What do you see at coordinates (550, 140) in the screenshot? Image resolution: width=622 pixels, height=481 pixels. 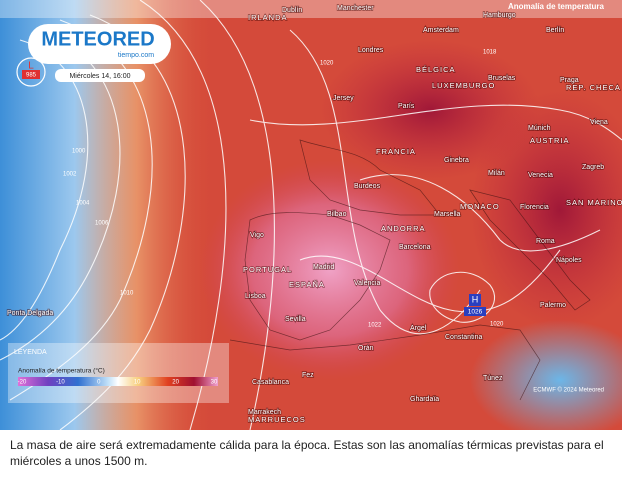 I see `country-label: AUSTRIA` at bounding box center [550, 140].